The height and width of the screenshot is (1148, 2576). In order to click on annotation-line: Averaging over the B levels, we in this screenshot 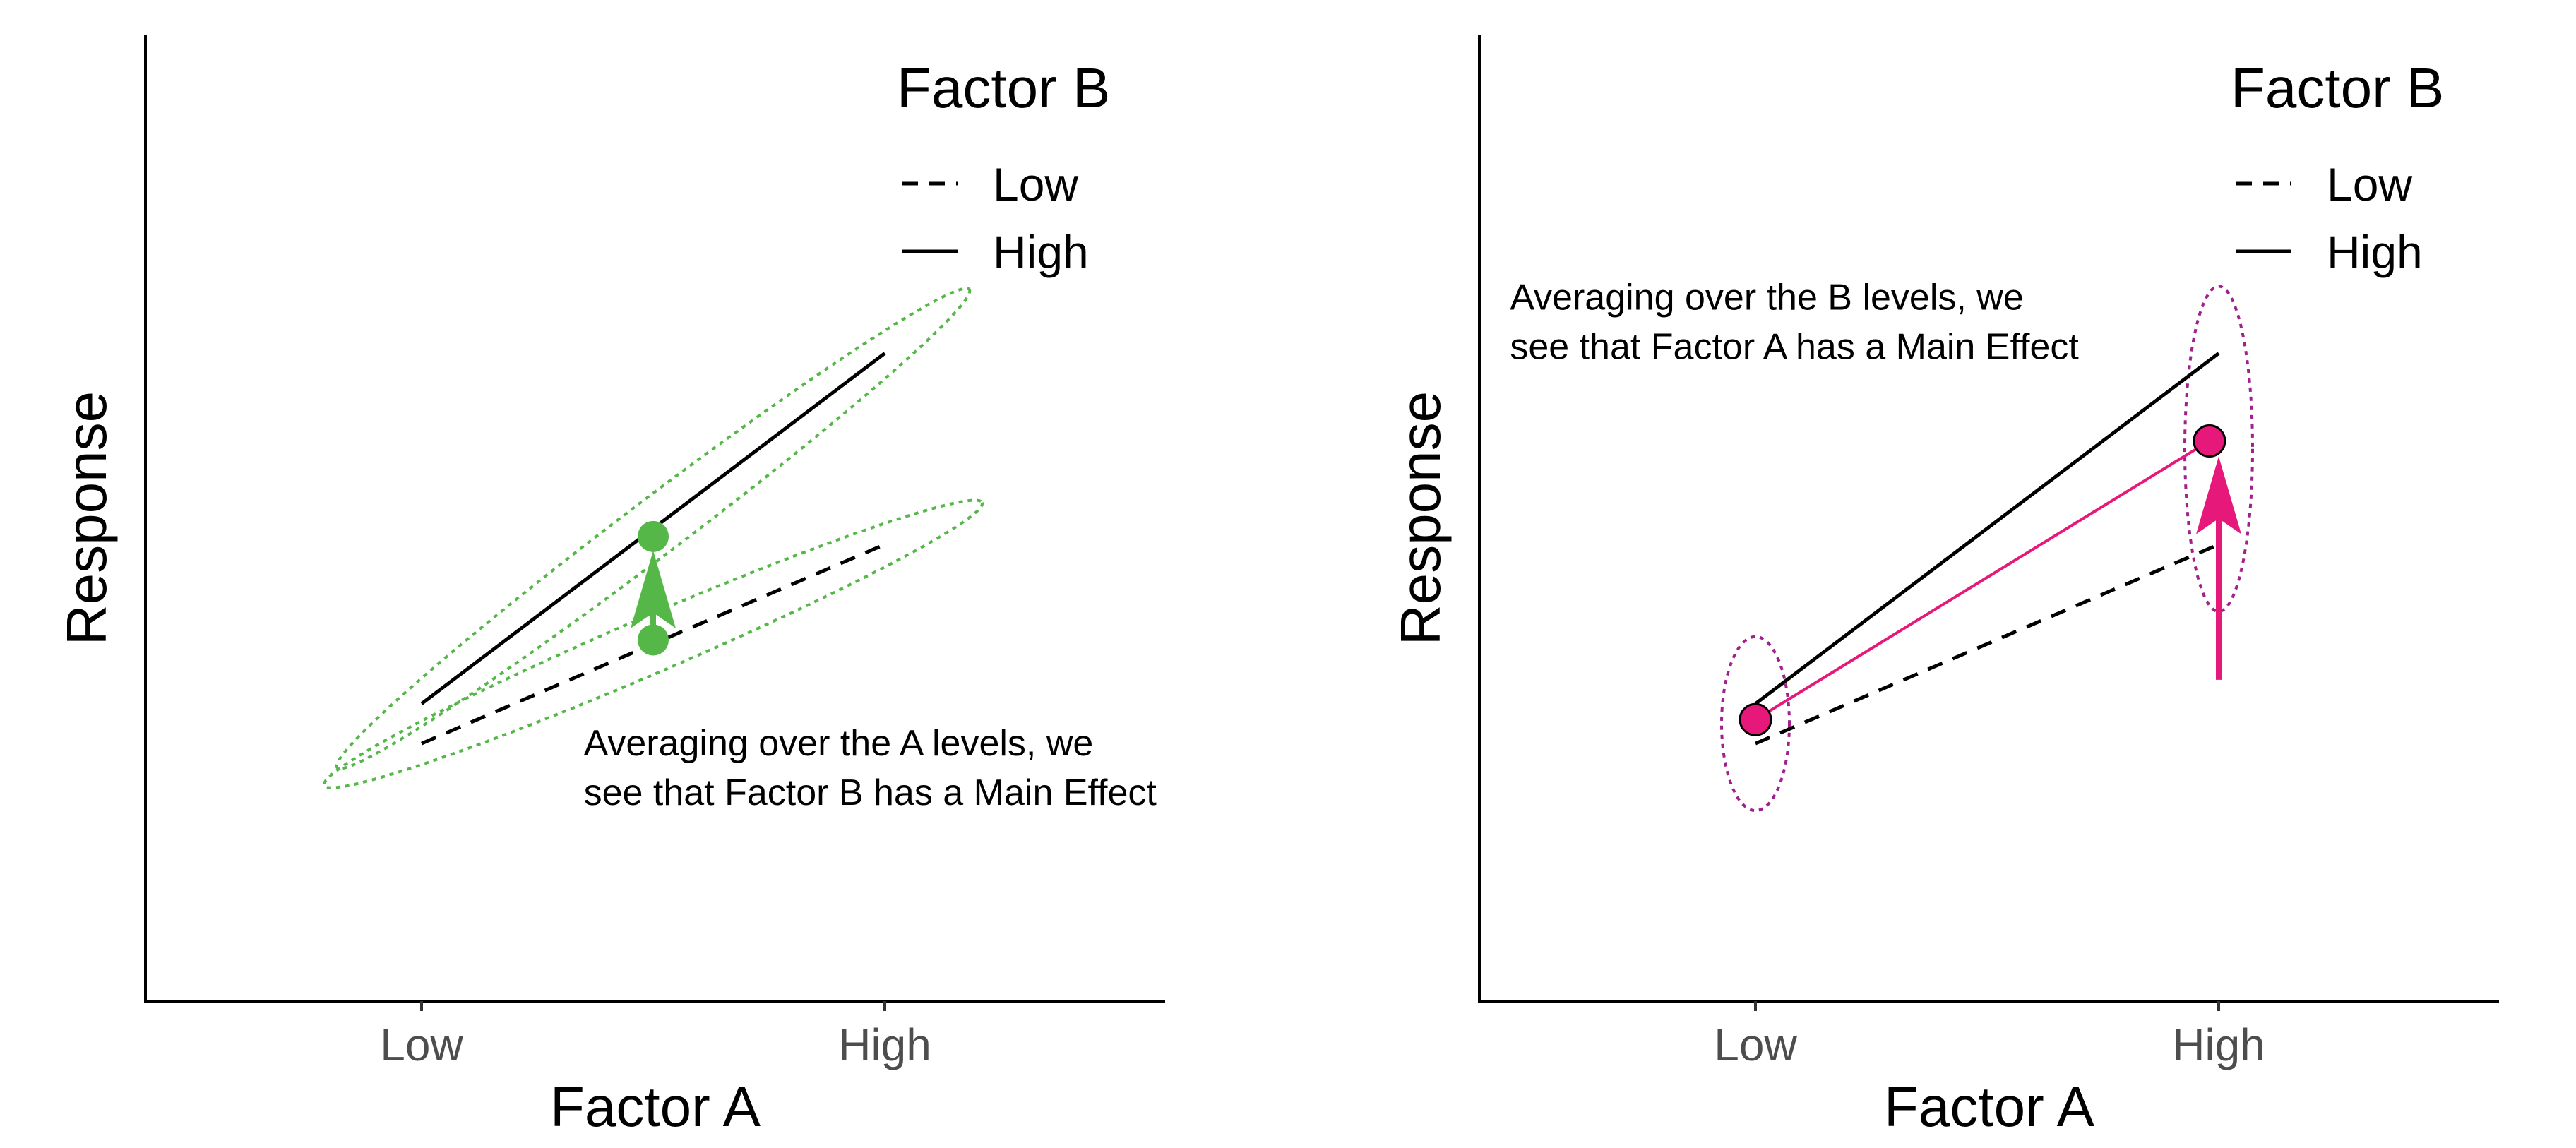, I will do `click(1766, 297)`.